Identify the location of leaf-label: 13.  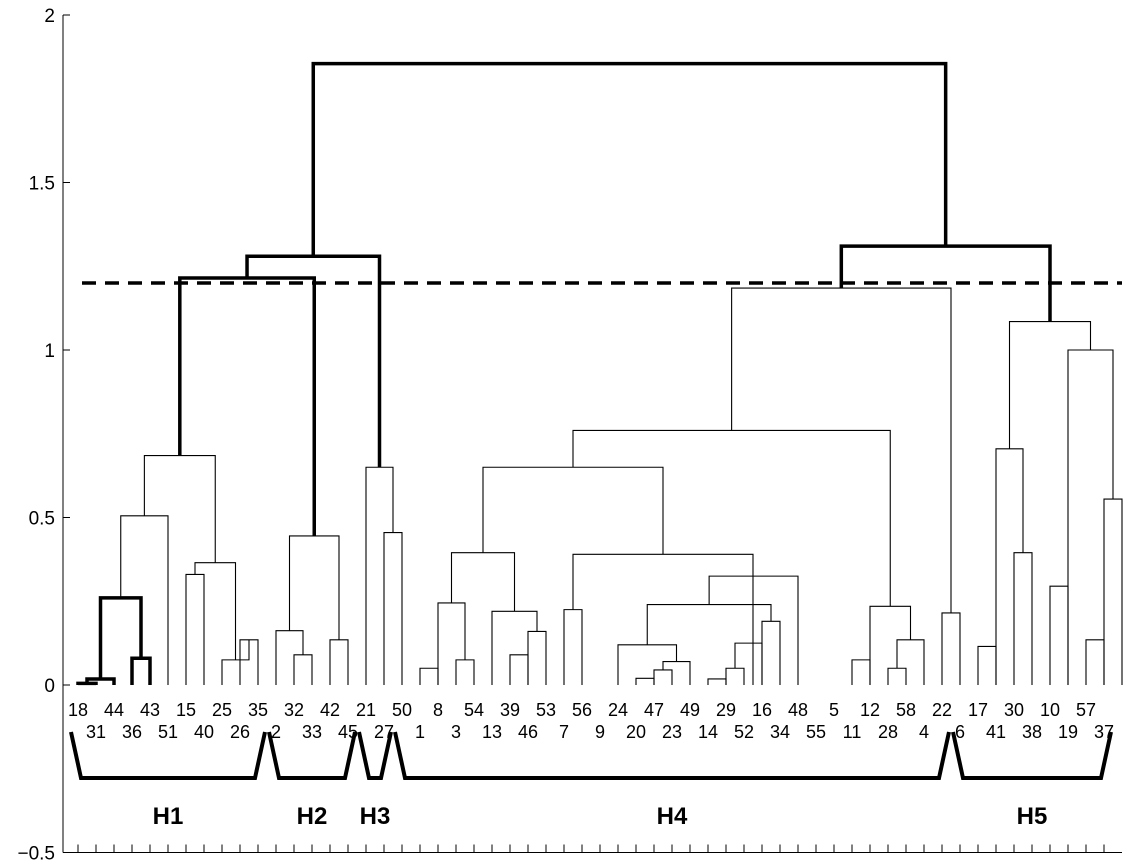
(492, 732).